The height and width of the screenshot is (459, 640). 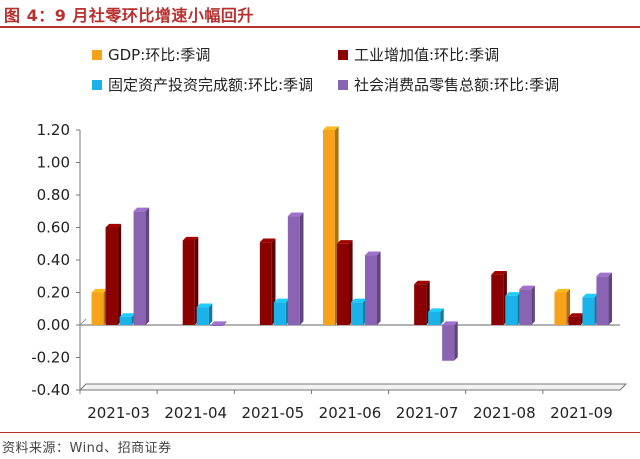 I want to click on legend-item-gdp: GDP:环比:季调, so click(x=151, y=54).